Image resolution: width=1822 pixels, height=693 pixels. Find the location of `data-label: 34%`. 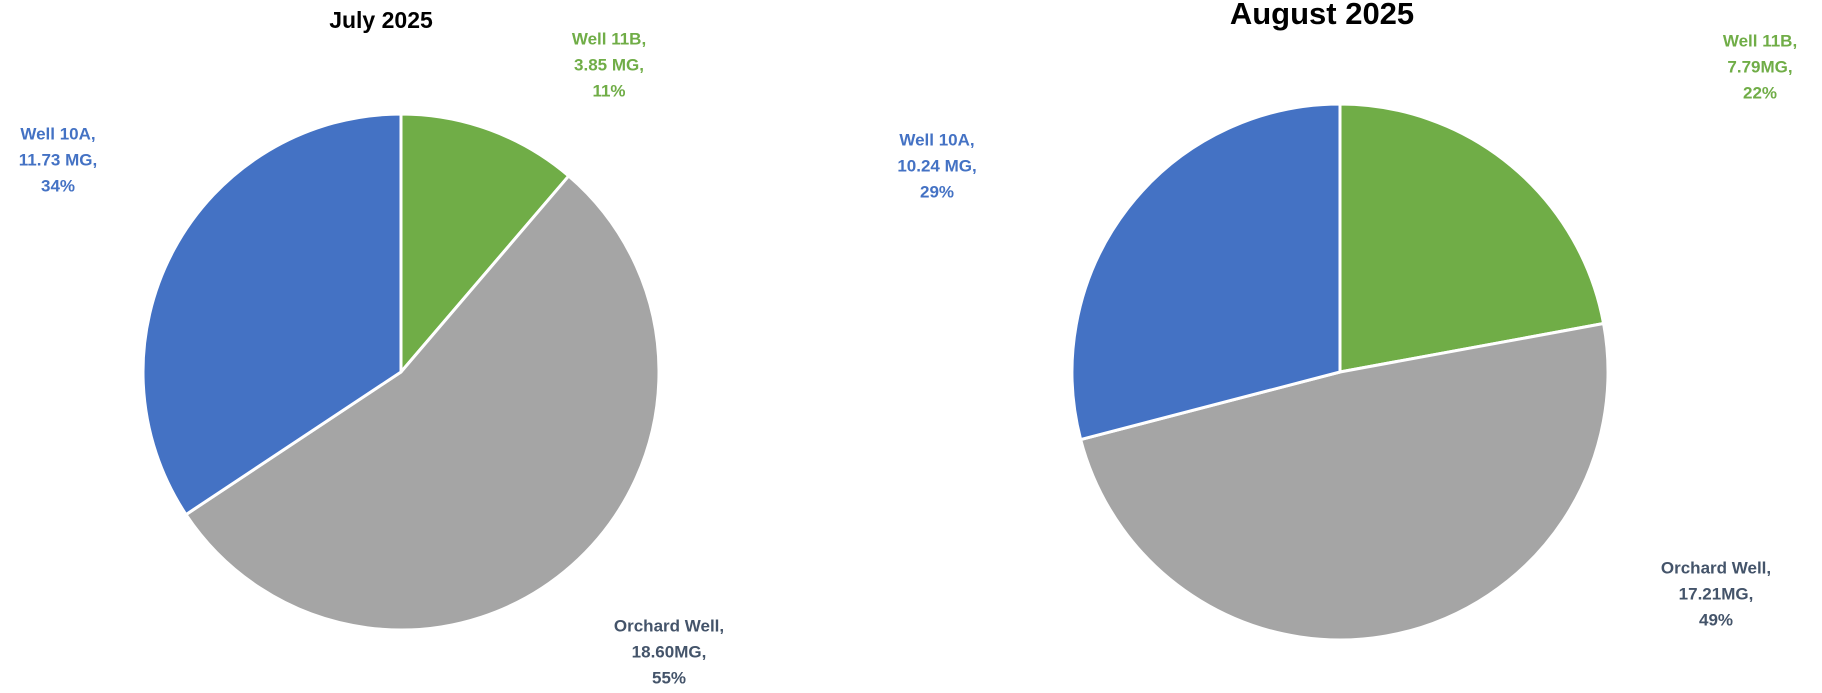

data-label: 34% is located at coordinates (58, 185).